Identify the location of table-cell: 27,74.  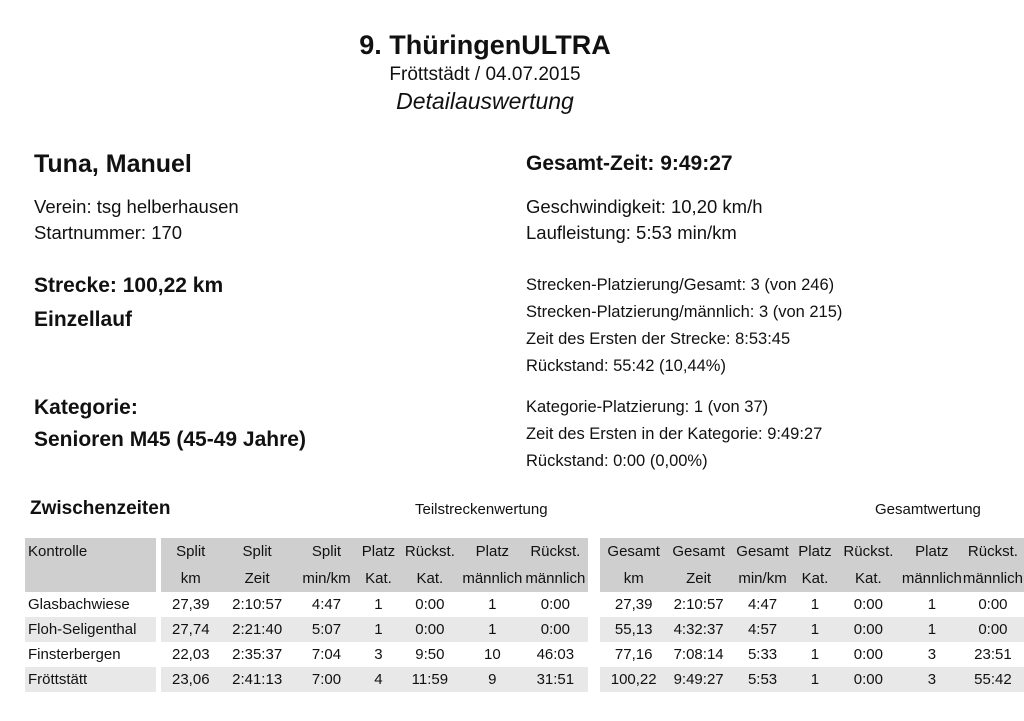
(190, 629).